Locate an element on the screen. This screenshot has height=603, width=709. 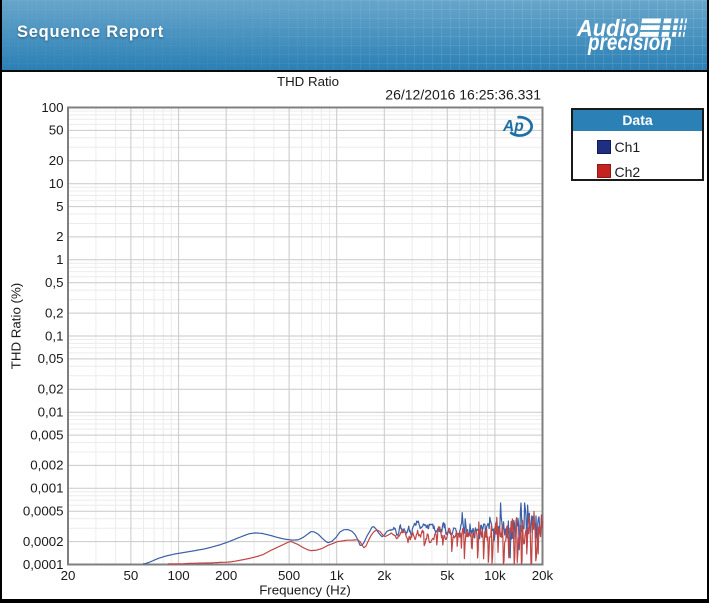
svg-text: THD Ratio is located at coordinates (308, 81).